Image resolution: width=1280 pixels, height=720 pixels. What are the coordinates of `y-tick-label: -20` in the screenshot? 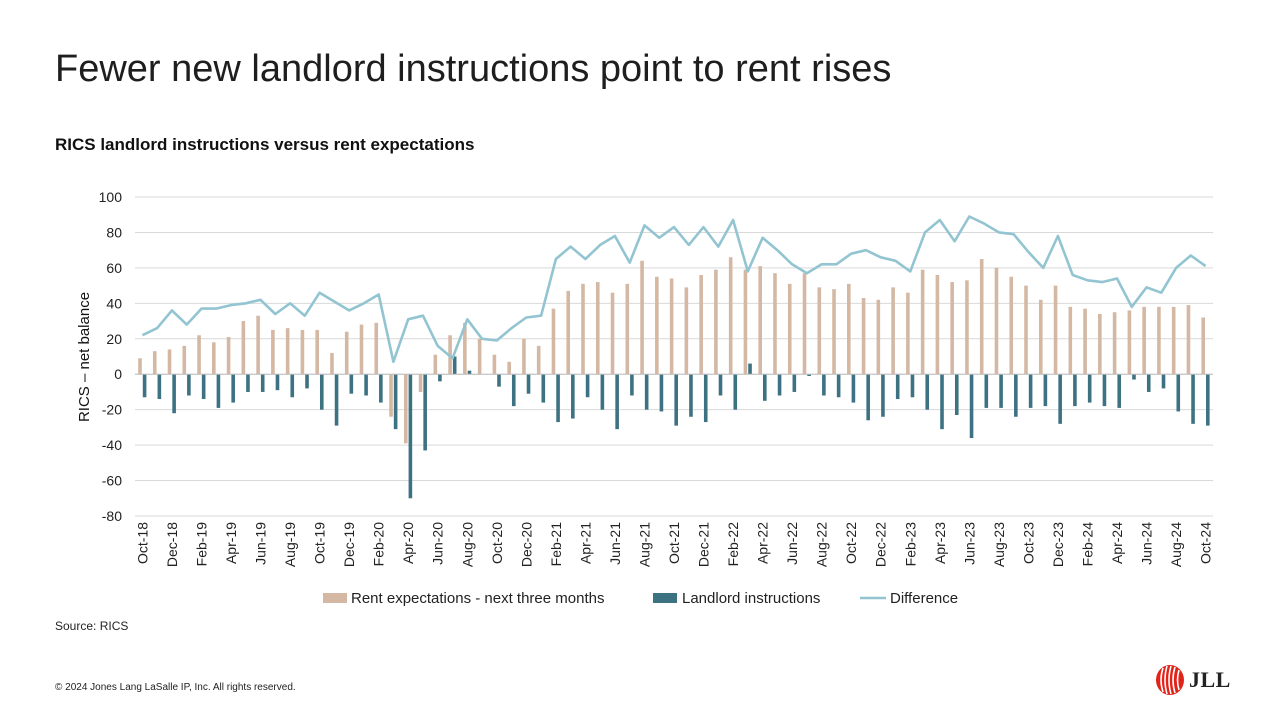 It's located at (112, 410).